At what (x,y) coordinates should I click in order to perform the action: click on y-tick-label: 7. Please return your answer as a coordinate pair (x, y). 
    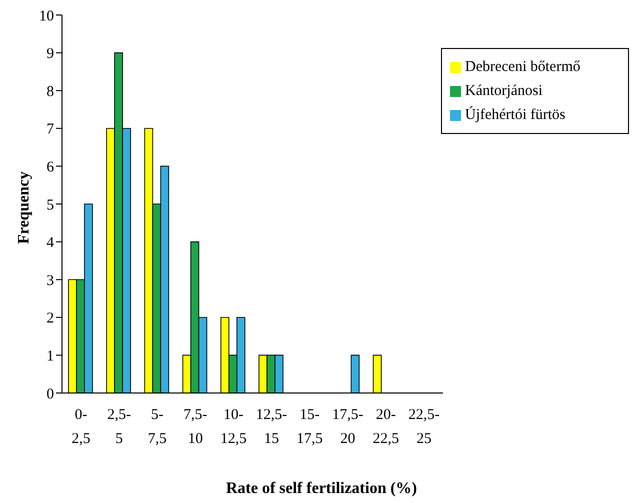
    Looking at the image, I should click on (50, 130).